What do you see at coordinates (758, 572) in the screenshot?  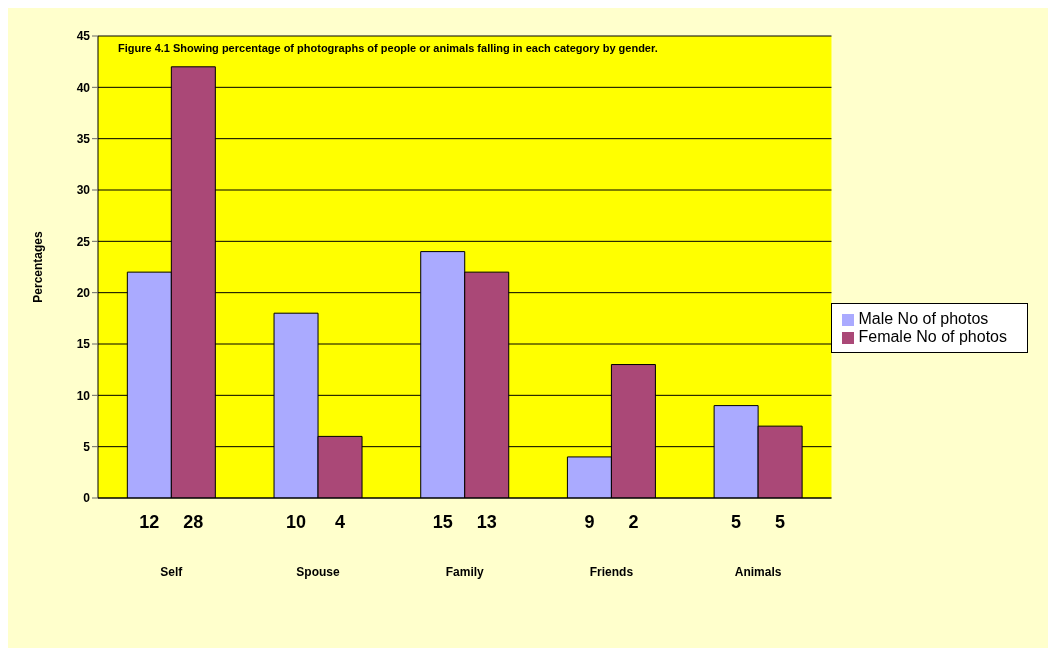 I see `x-tick-label: Animals` at bounding box center [758, 572].